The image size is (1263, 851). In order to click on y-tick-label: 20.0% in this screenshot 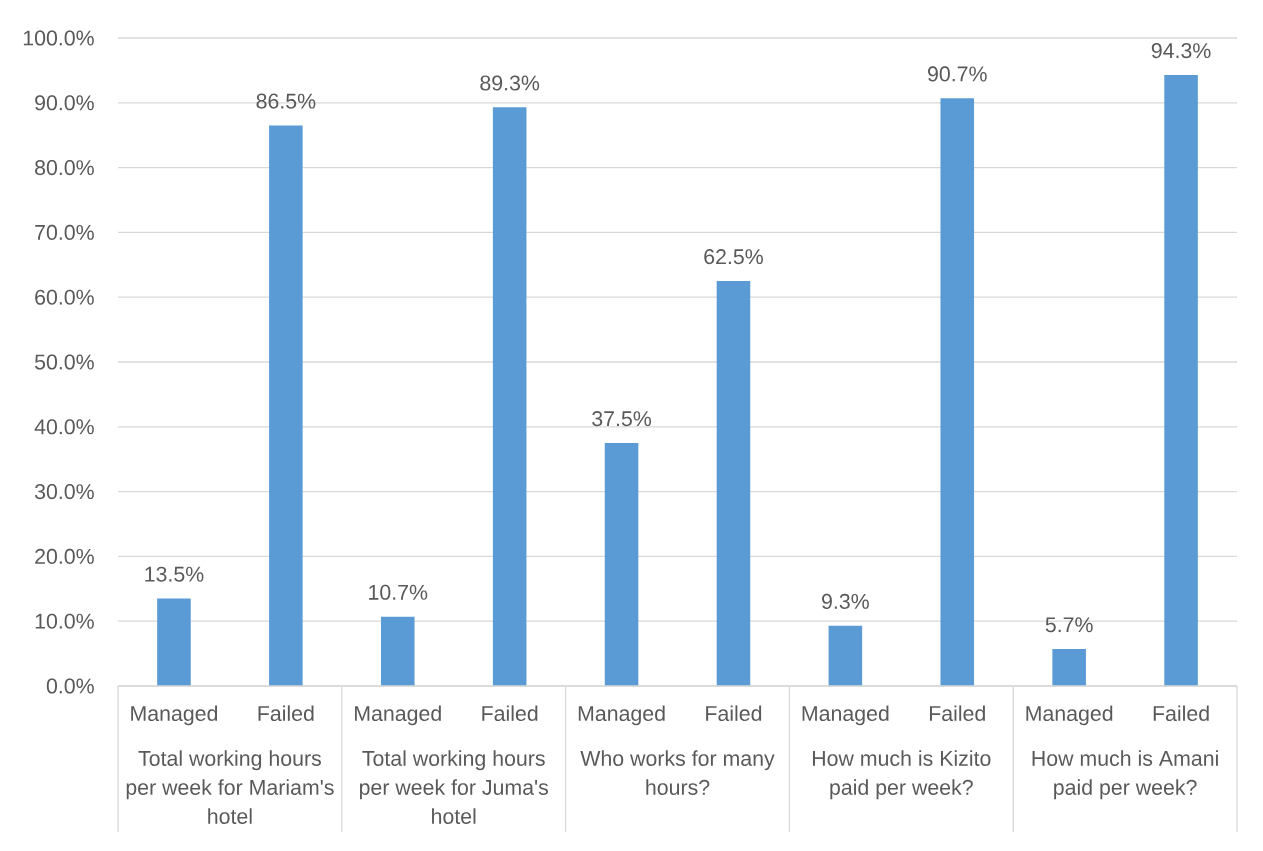, I will do `click(64, 556)`.